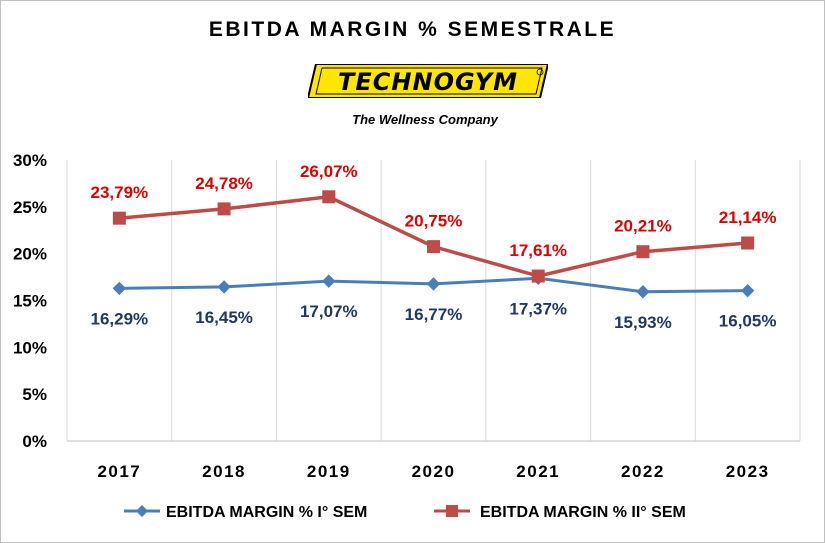  I want to click on data-label: 20,21%, so click(643, 226).